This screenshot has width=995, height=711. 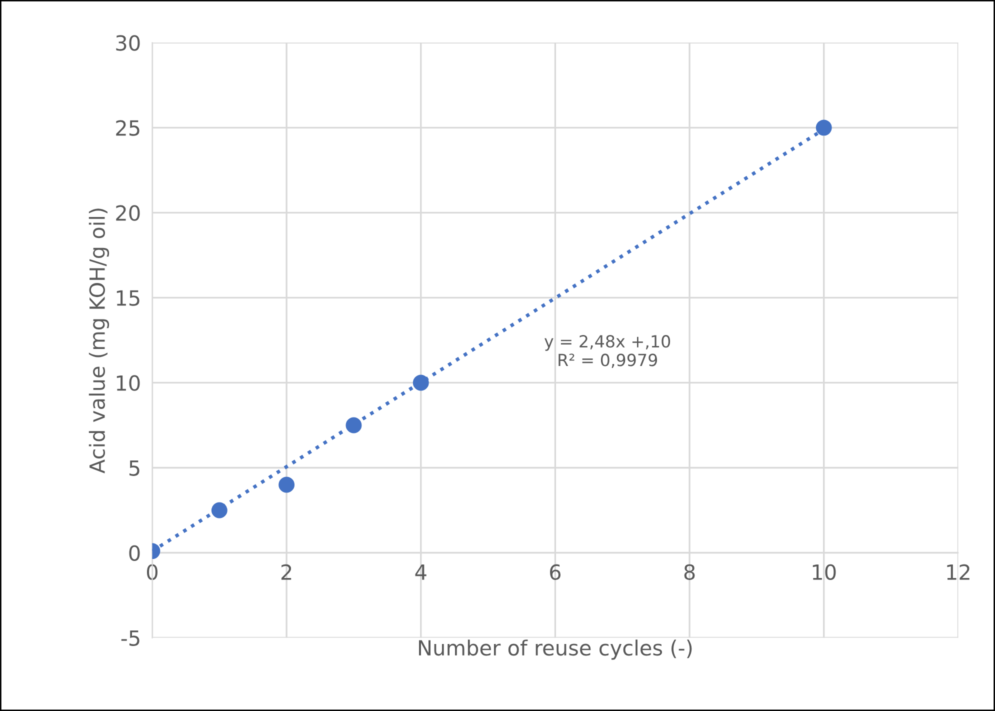 What do you see at coordinates (420, 572) in the screenshot?
I see `x-tick-label: 4` at bounding box center [420, 572].